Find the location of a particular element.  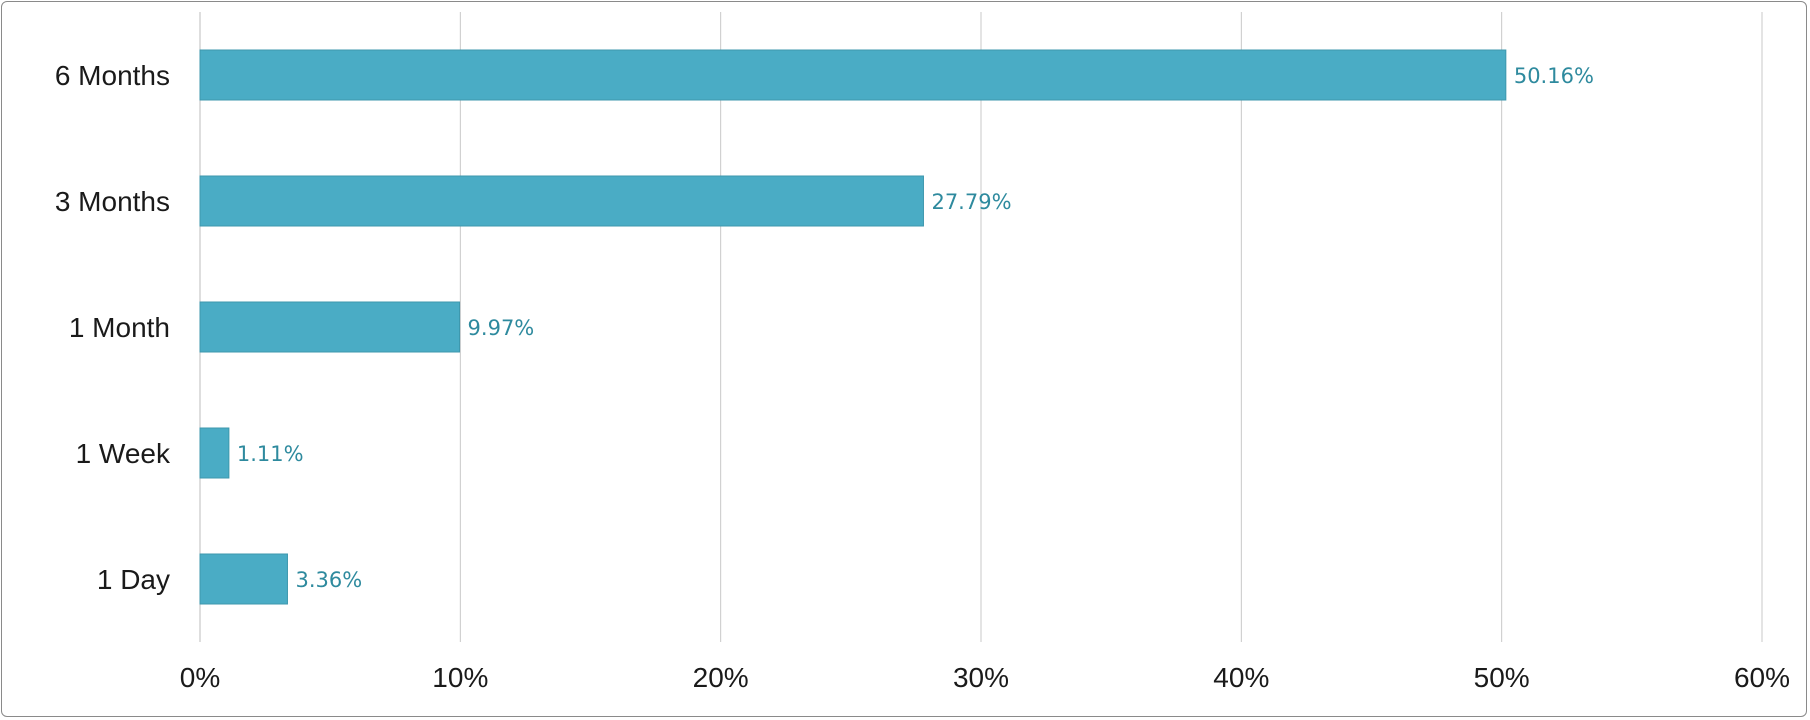

x-tick-label: 30% is located at coordinates (981, 677).